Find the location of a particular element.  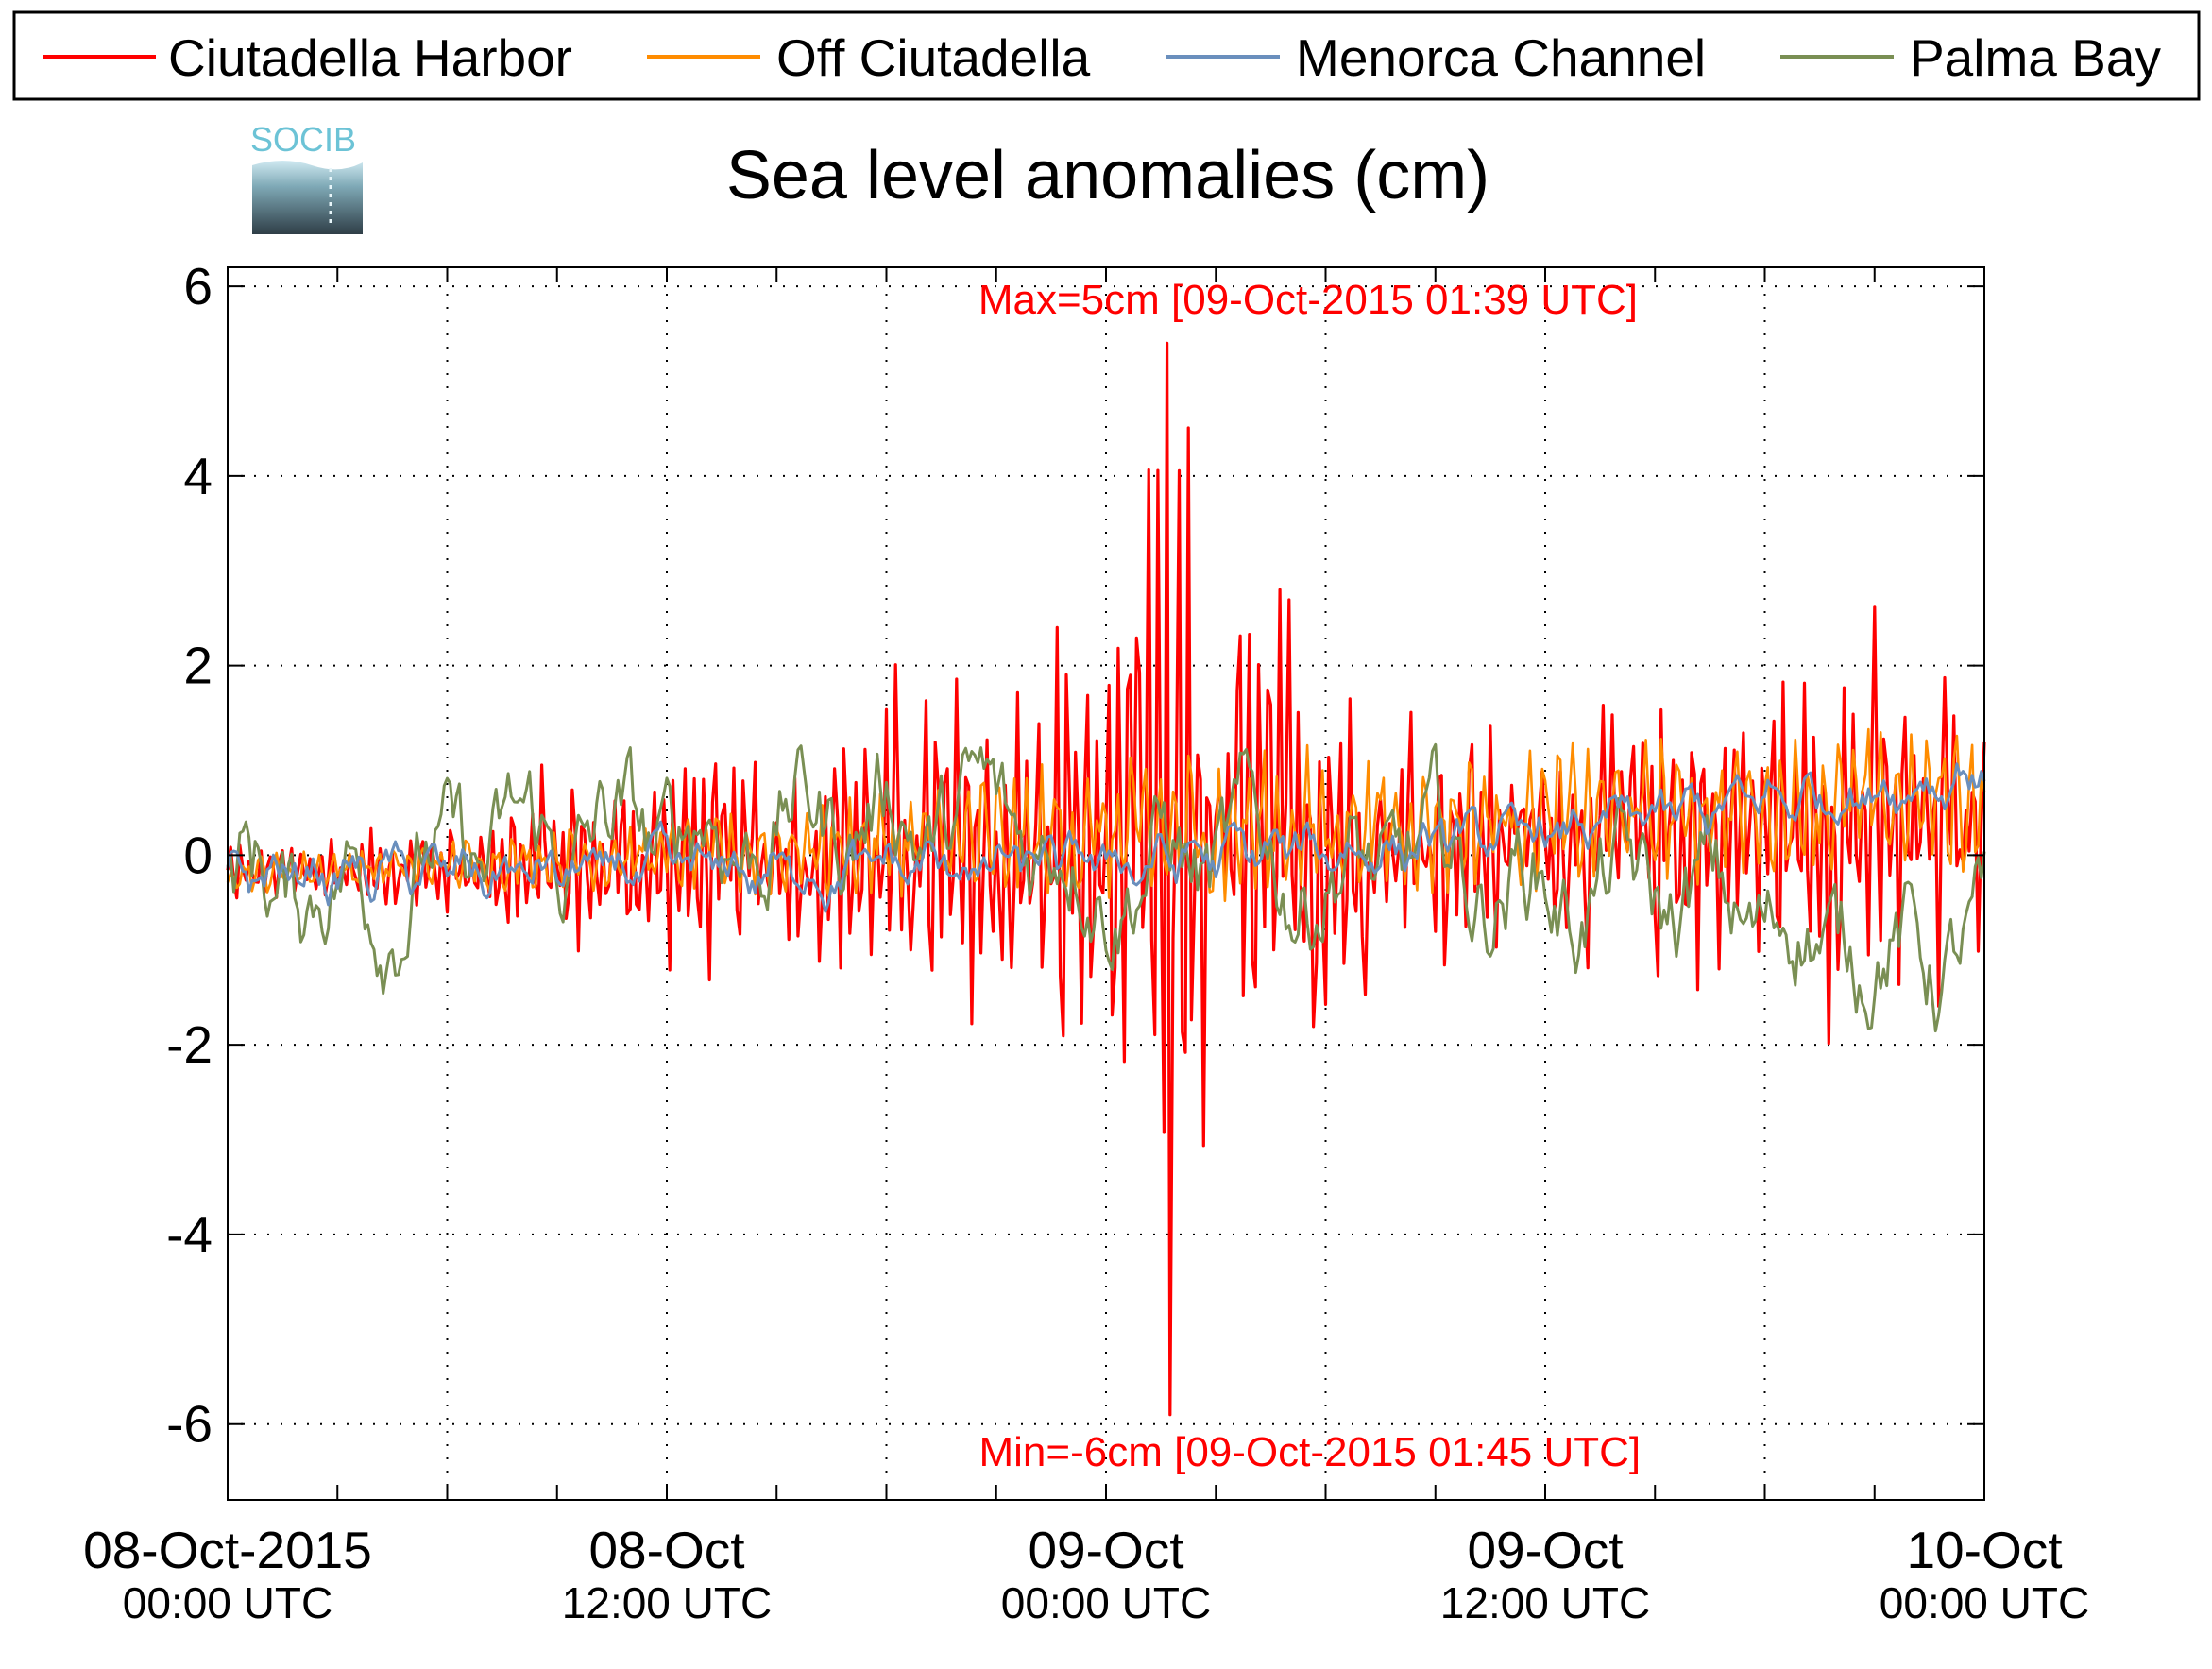

y-tick-label: -2 is located at coordinates (189, 1044).